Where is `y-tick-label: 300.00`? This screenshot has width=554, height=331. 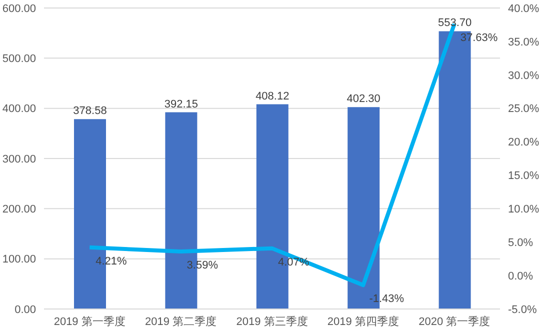 y-tick-label: 300.00 is located at coordinates (19, 159).